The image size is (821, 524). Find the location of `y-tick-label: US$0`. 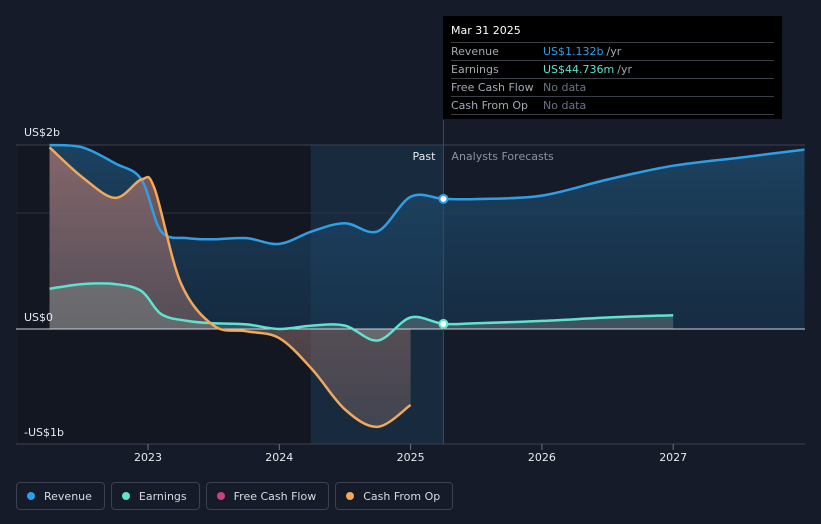

y-tick-label: US$0 is located at coordinates (38, 317).